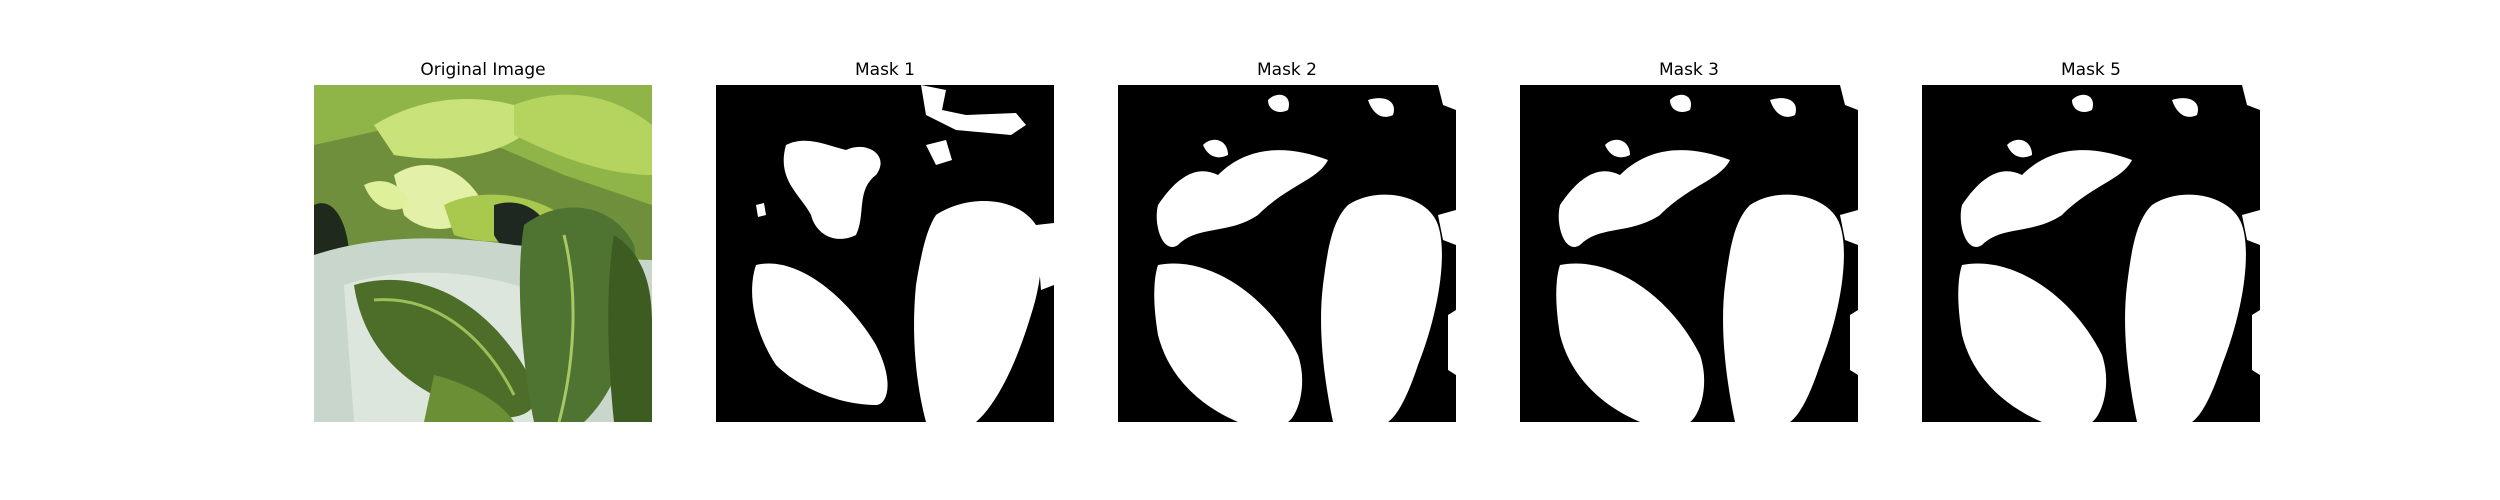 The image size is (2500, 500). I want to click on mask-1-image, so click(885, 253).